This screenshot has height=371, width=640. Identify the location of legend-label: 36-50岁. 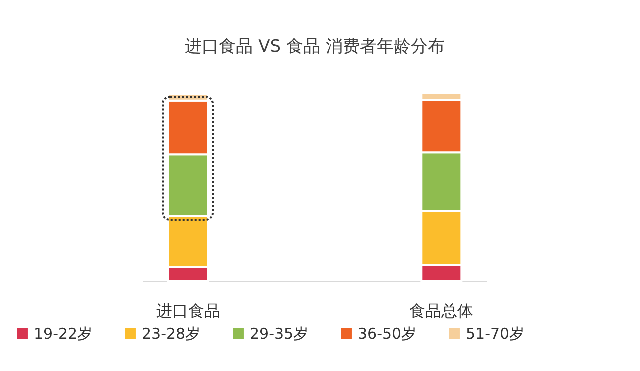
(387, 333).